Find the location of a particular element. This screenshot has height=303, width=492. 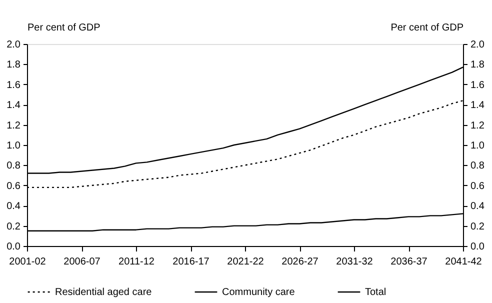

y2-tick-label: 0.8 is located at coordinates (477, 166).